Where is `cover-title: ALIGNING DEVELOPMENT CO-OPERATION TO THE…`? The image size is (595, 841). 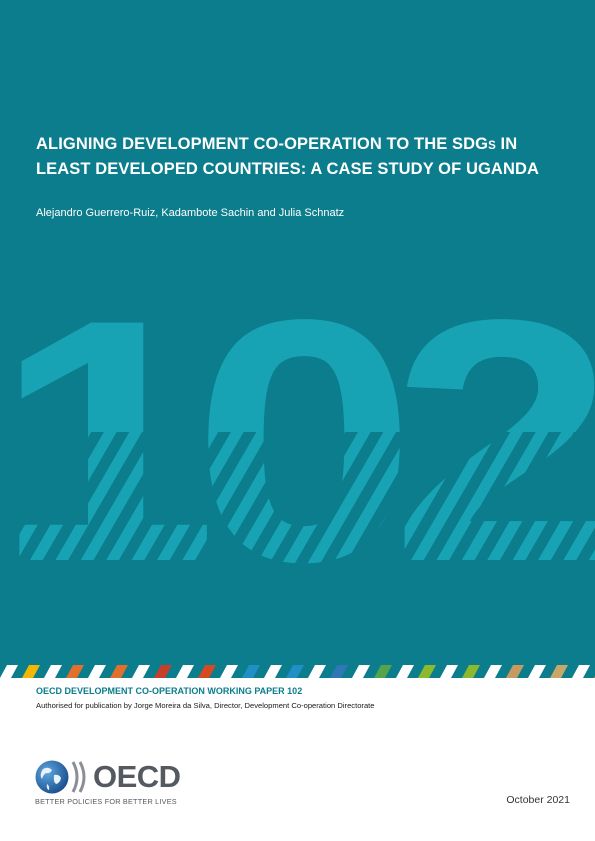
cover-title: ALIGNING DEVELOPMENT CO-OPERATION TO THE… is located at coordinates (306, 157).